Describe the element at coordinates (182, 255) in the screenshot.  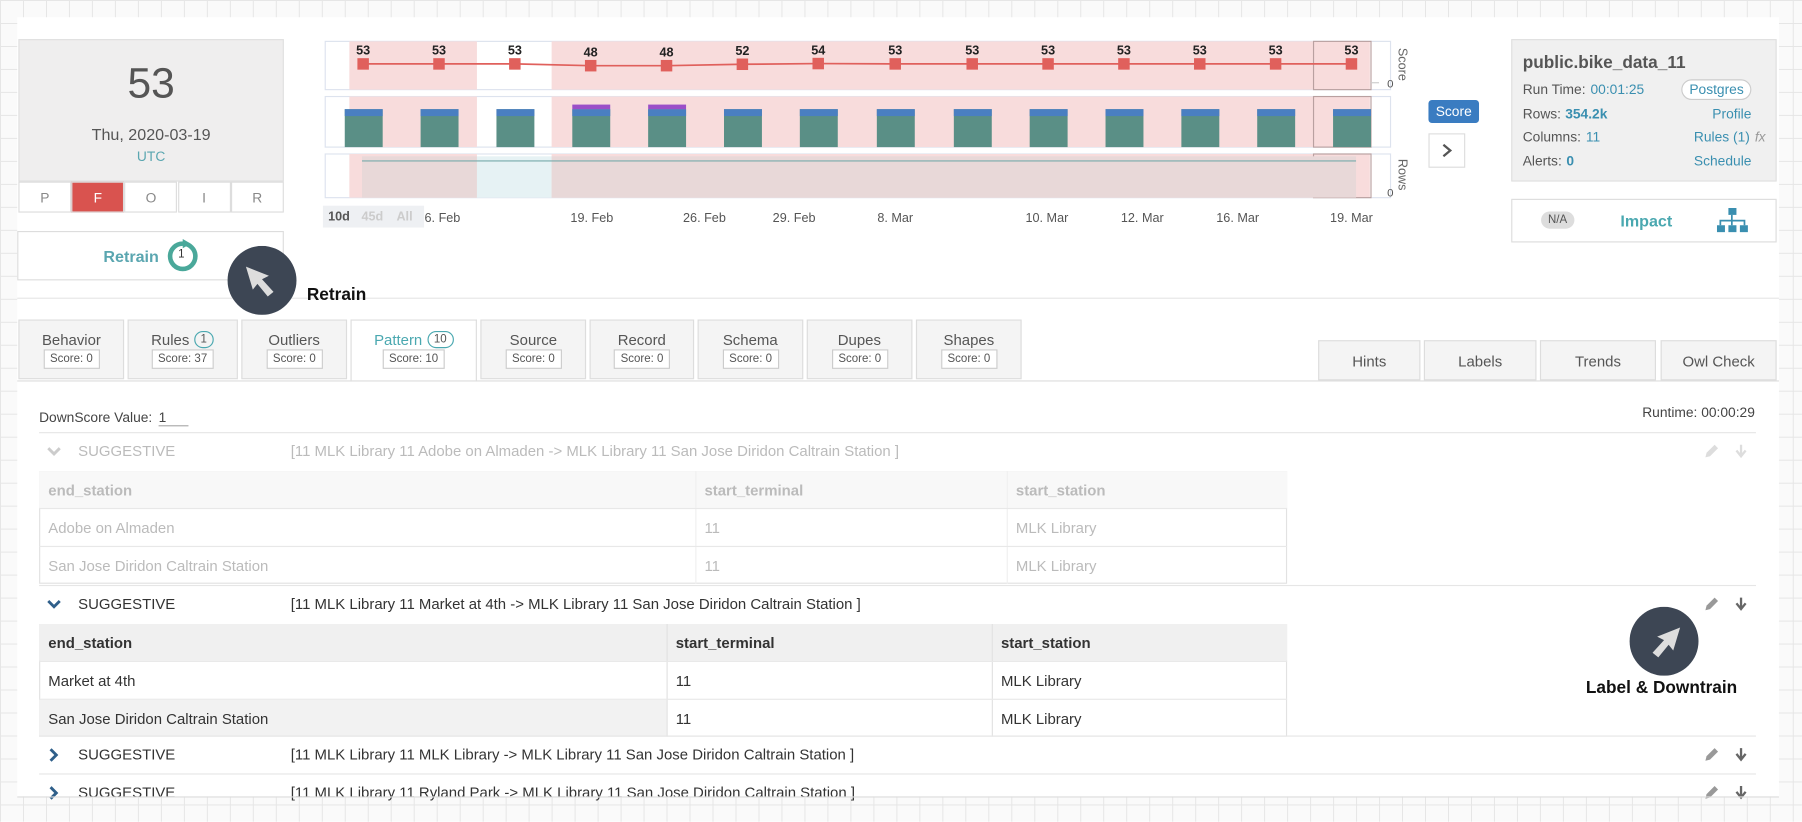
I see `retrain-icon` at that location.